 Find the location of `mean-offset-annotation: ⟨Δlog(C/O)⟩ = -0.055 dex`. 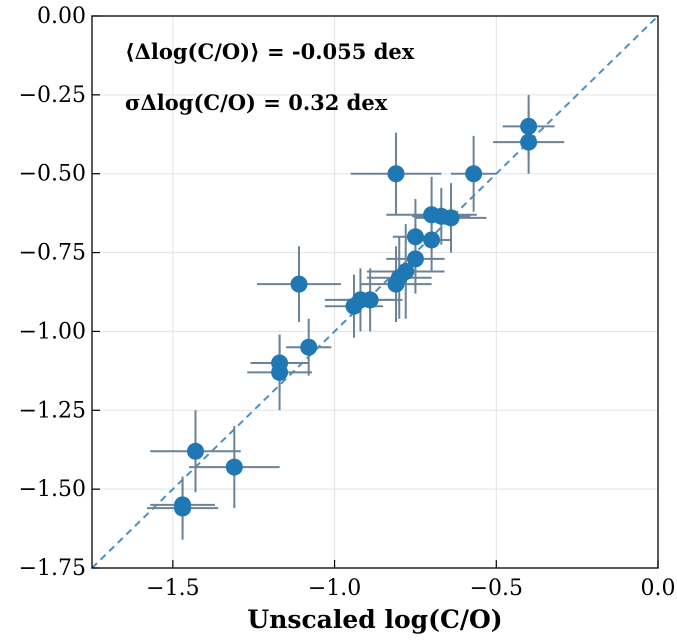

mean-offset-annotation: ⟨Δlog(C/O)⟩ = -0.055 dex is located at coordinates (270, 51).